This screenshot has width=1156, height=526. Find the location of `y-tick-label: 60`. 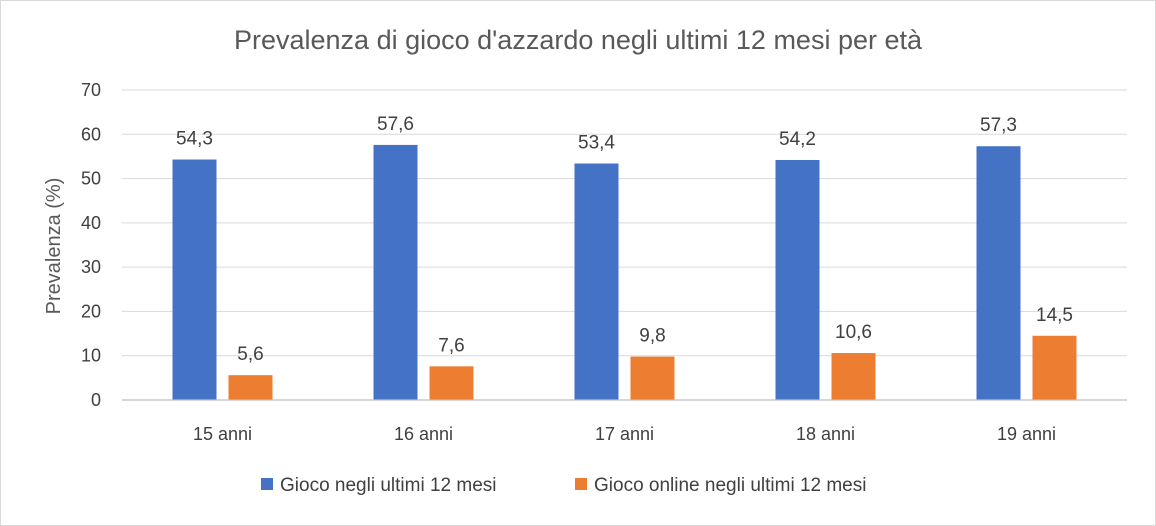

y-tick-label: 60 is located at coordinates (91, 134).